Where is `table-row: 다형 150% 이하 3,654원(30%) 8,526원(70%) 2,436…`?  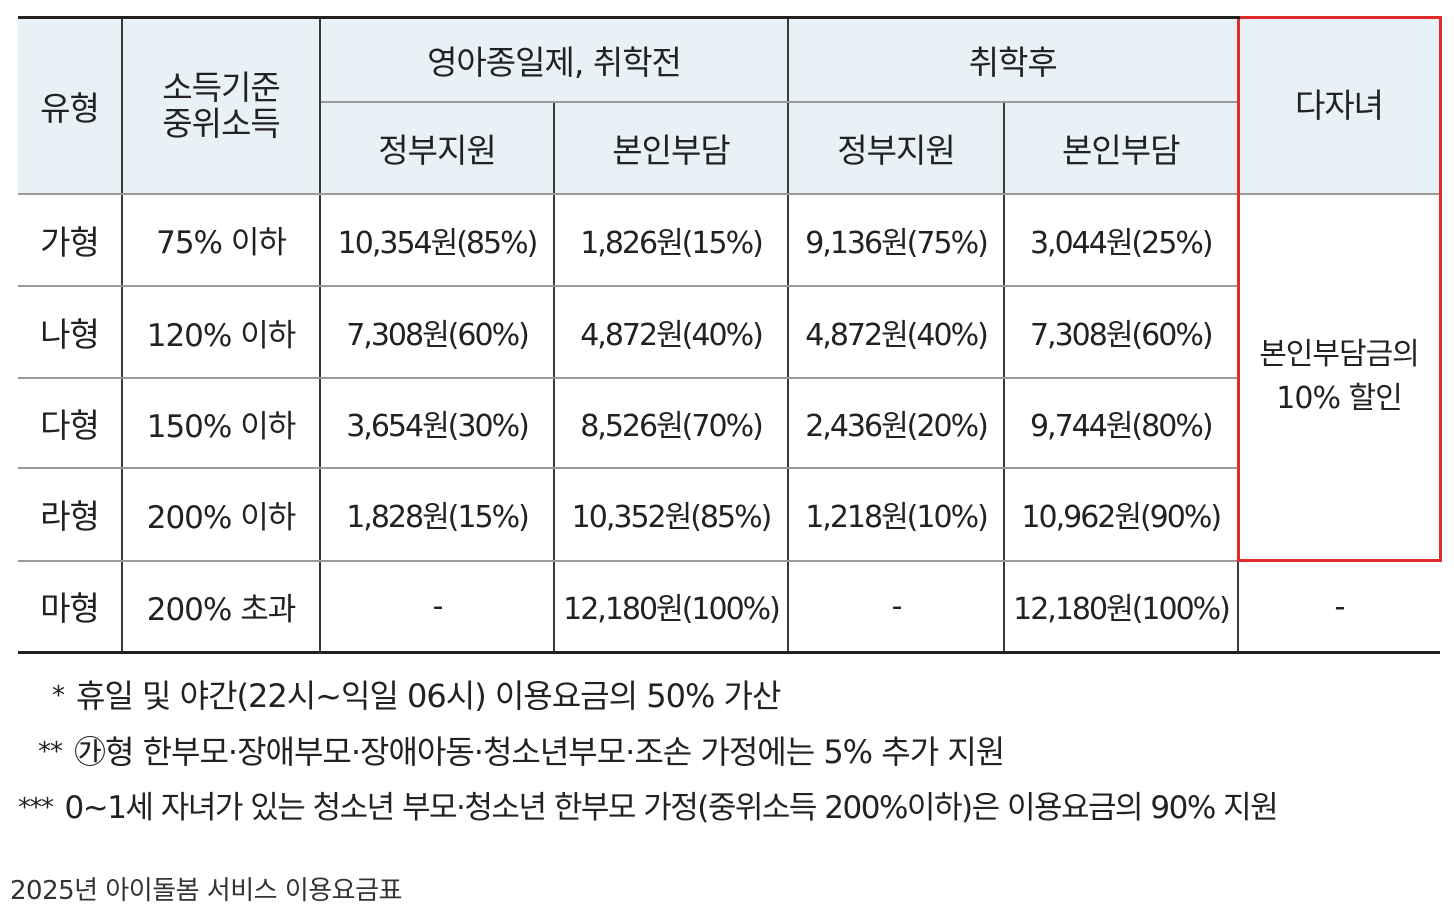 table-row: 다형 150% 이하 3,654원(30%) 8,526원(70%) 2,436… is located at coordinates (729, 423).